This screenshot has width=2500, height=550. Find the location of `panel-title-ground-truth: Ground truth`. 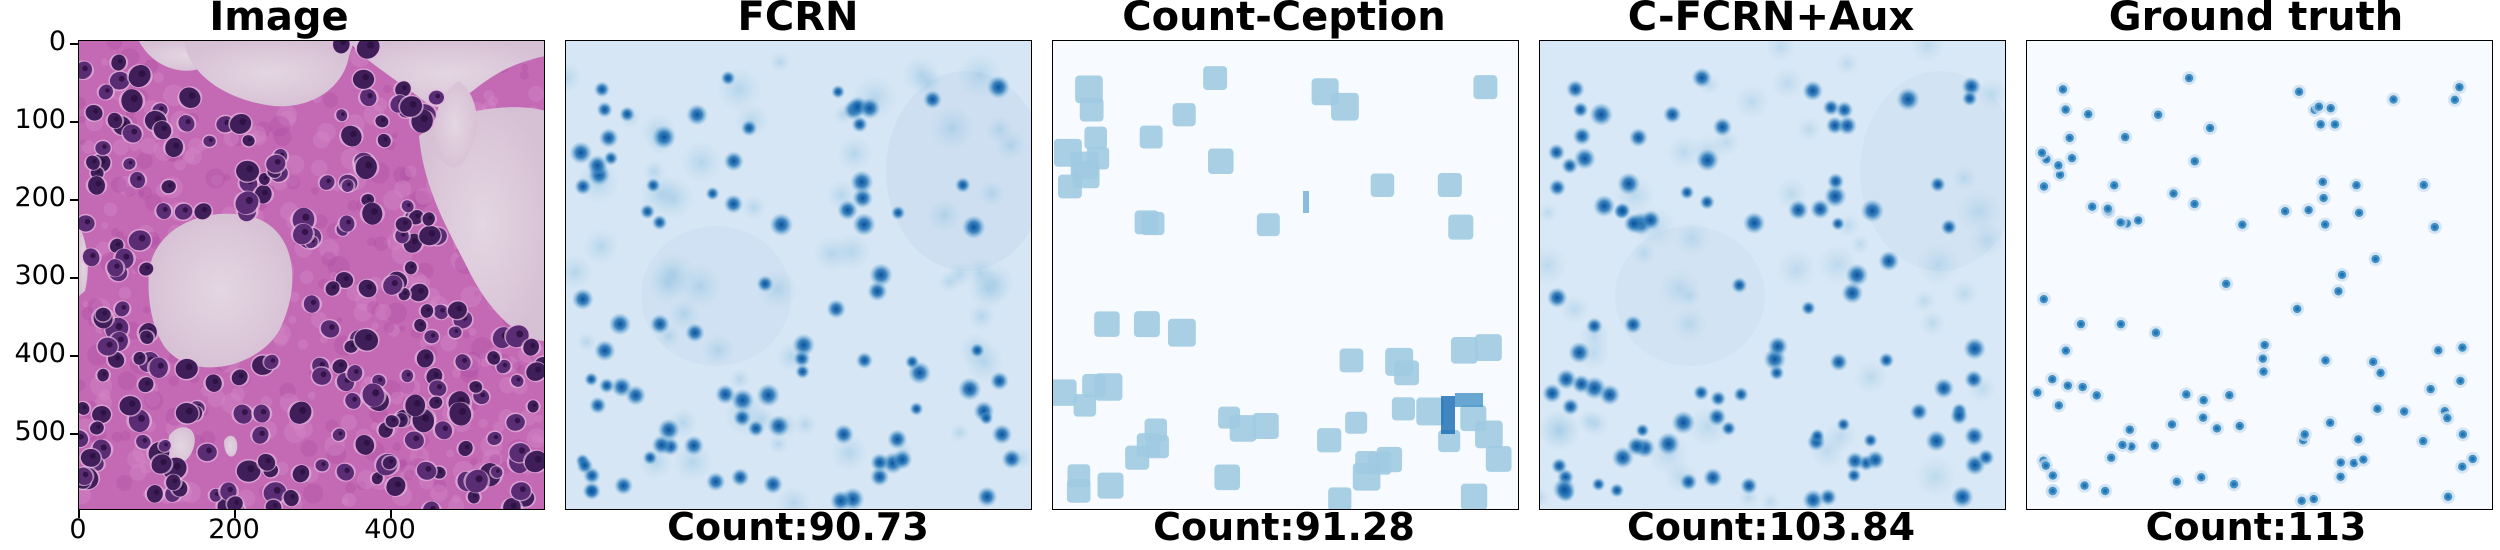

panel-title-ground-truth: Ground truth is located at coordinates (2256, 20).